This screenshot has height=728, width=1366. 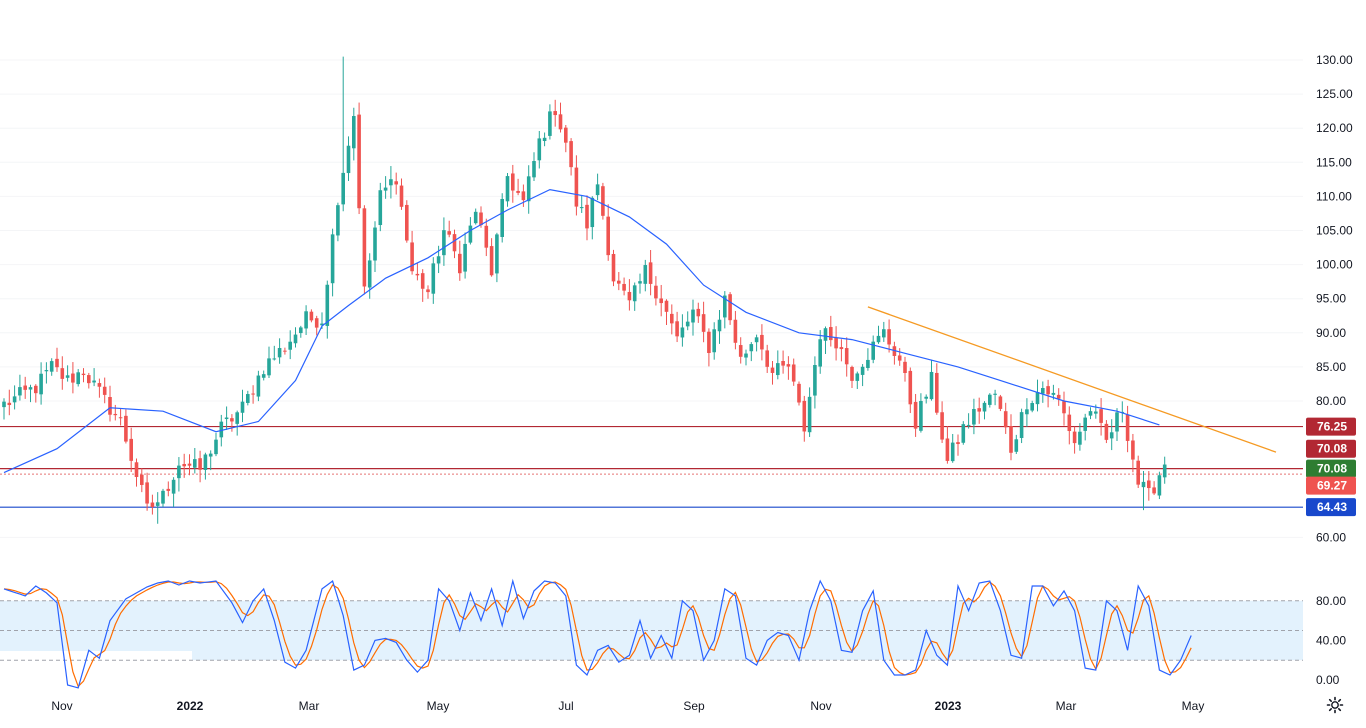 I want to click on settings-gear-icon, so click(x=1335, y=705).